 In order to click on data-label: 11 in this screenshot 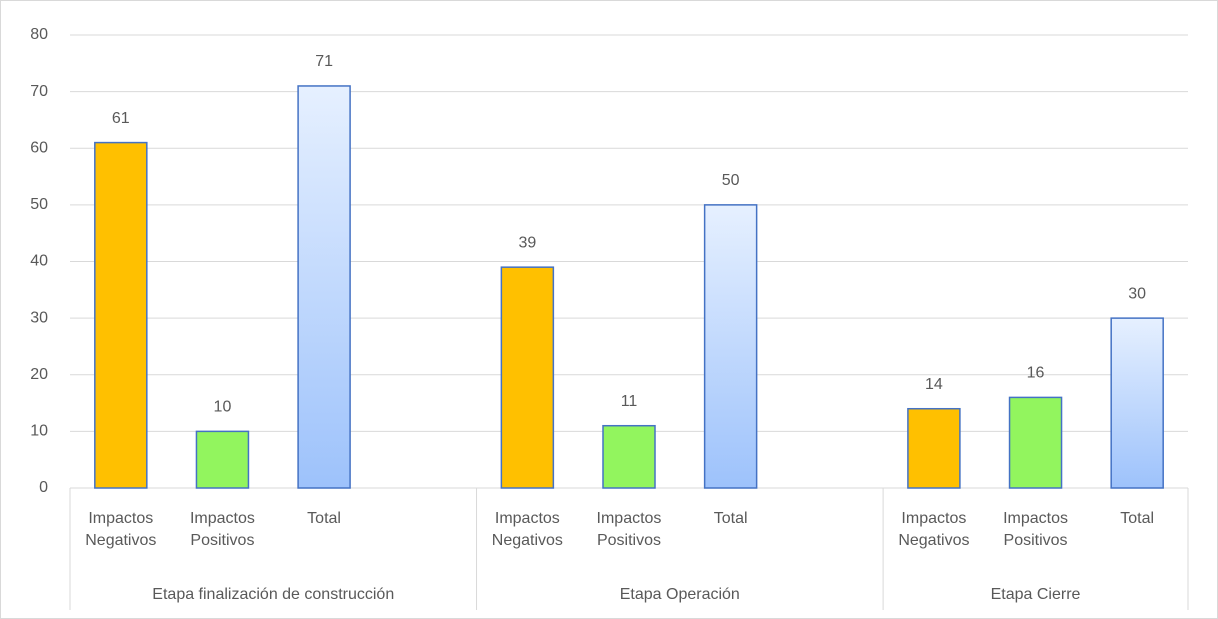, I will do `click(629, 401)`.